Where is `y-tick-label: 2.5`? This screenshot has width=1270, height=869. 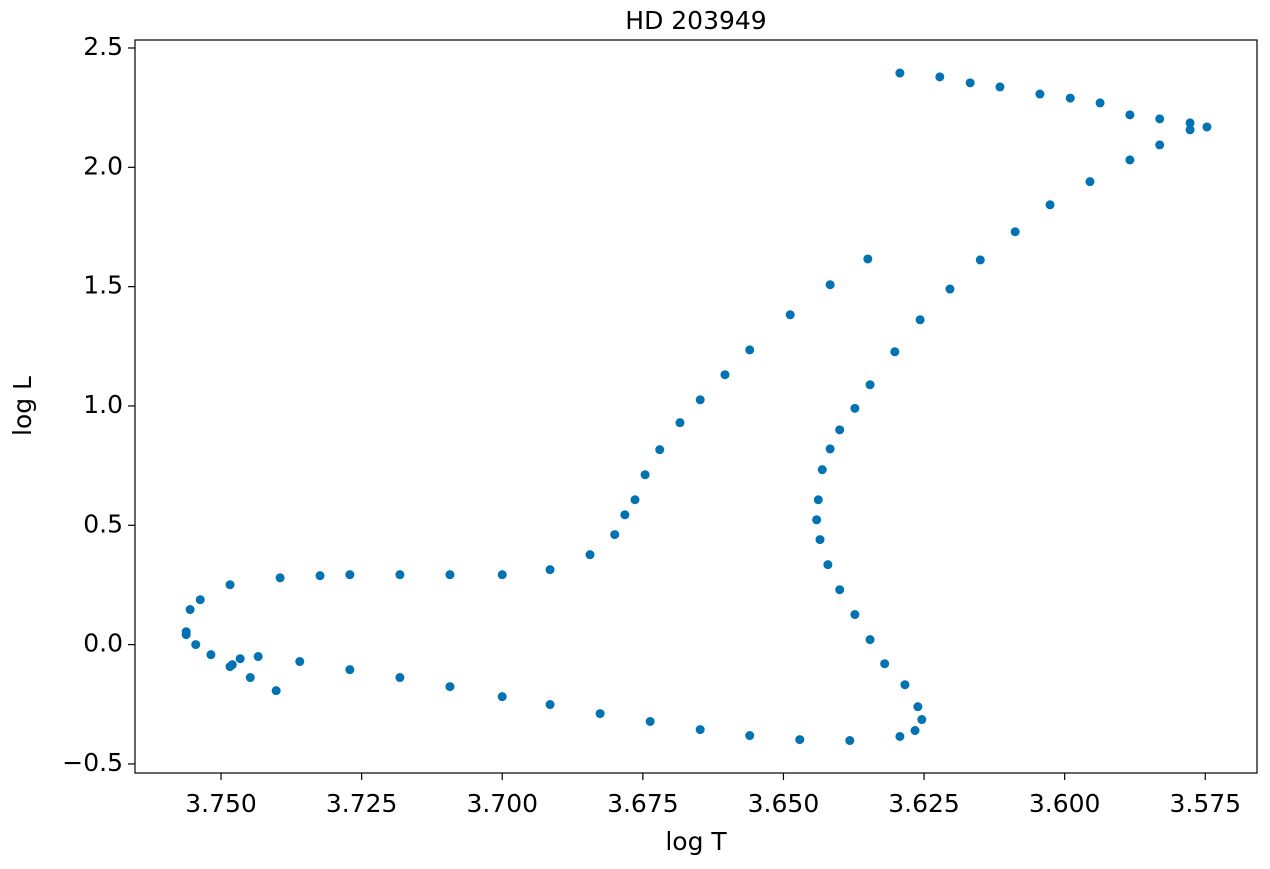 y-tick-label: 2.5 is located at coordinates (103, 46).